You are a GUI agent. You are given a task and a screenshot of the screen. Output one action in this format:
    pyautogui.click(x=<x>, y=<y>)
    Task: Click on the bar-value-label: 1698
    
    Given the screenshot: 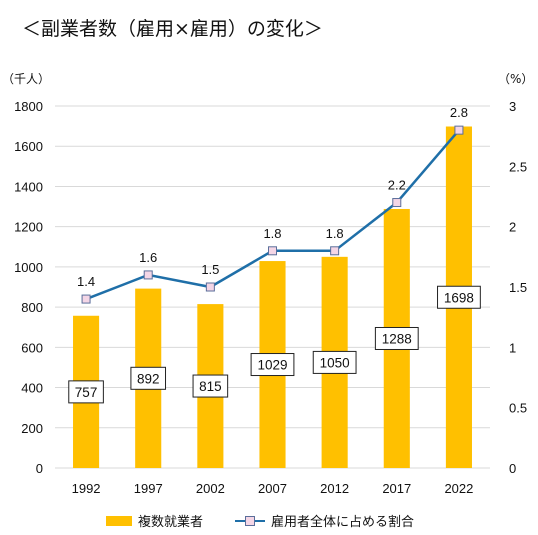 What is the action you would take?
    pyautogui.click(x=459, y=297)
    